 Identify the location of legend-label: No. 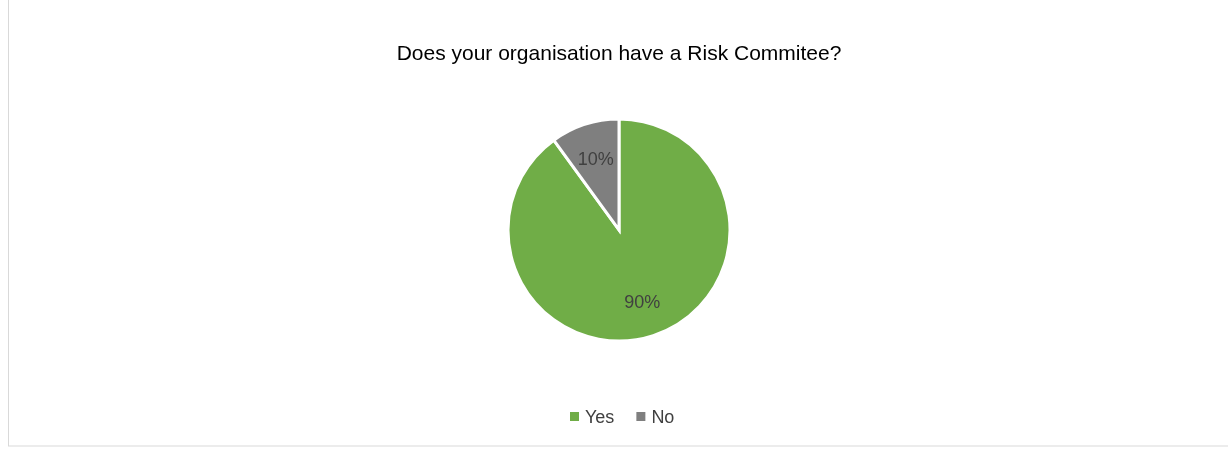
(663, 417).